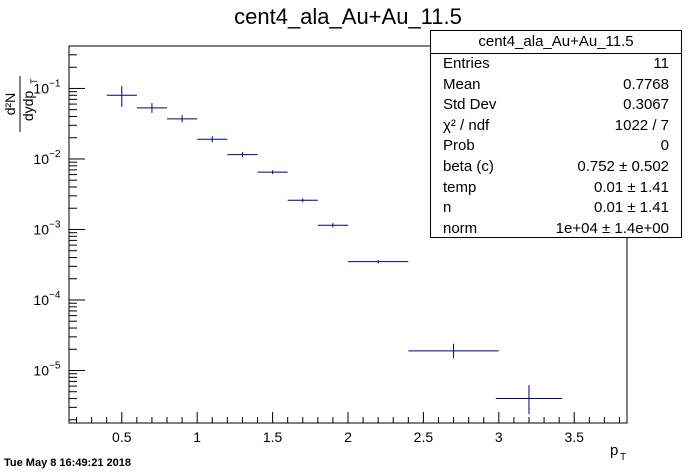 This screenshot has height=472, width=696. I want to click on stats-row: n 0.01 ± 1.41, so click(556, 208).